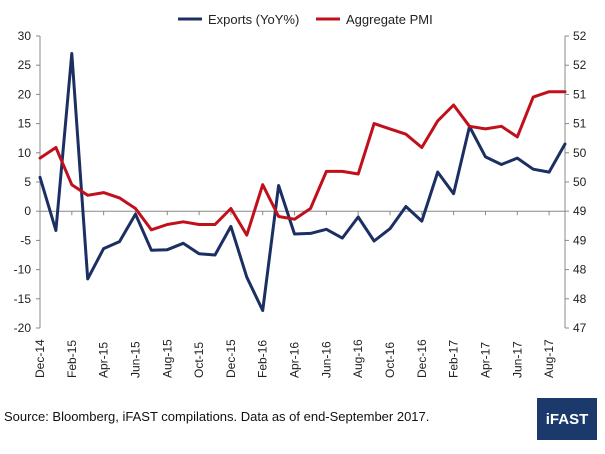 The image size is (605, 454). I want to click on x-tick-label: Aug-16, so click(358, 358).